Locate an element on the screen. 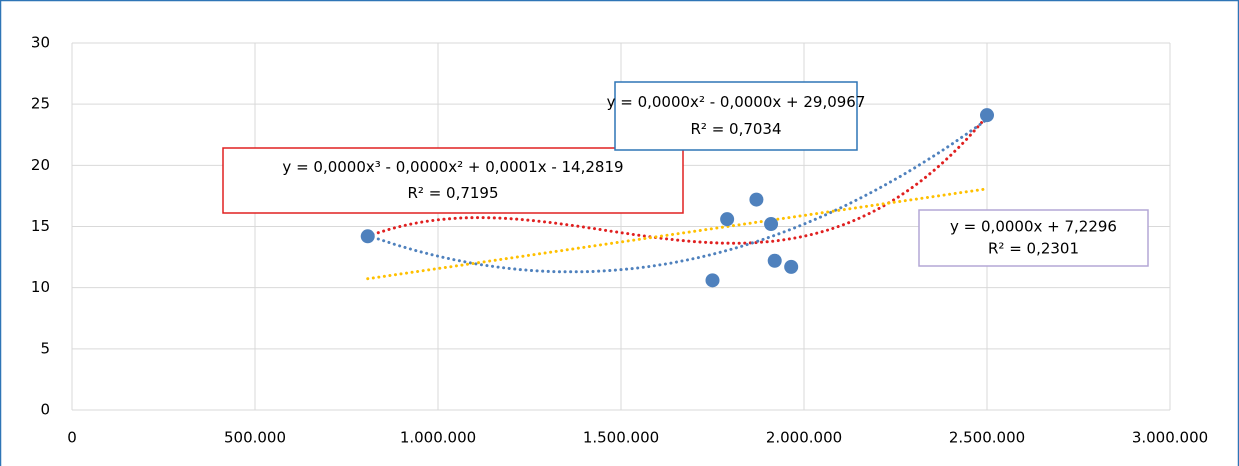 The height and width of the screenshot is (466, 1239). y-tick-label: 25 is located at coordinates (40, 104).